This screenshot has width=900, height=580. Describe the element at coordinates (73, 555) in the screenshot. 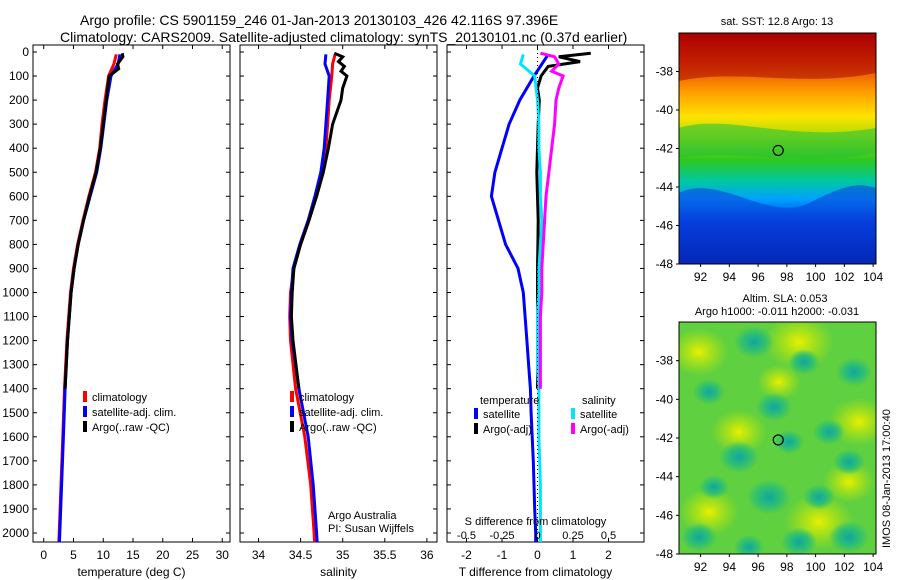

I see `x-tick-label: 5` at that location.